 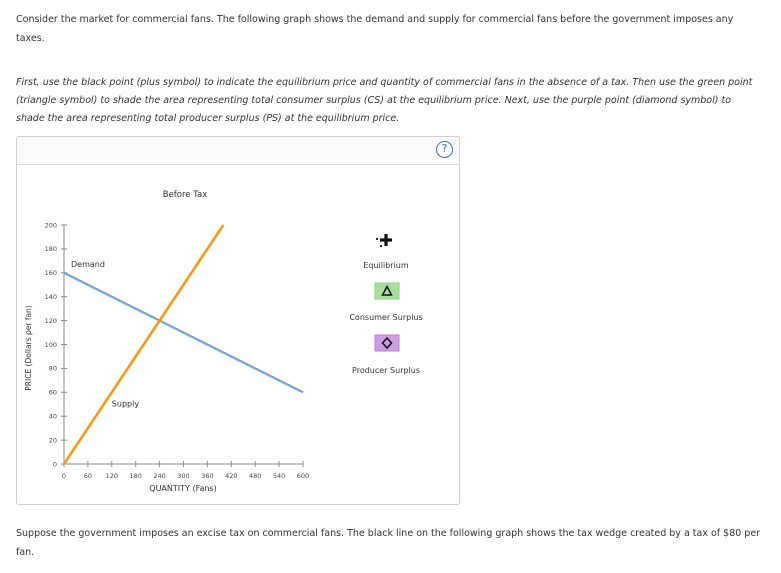 What do you see at coordinates (183, 332) in the screenshot?
I see `demand-curve` at bounding box center [183, 332].